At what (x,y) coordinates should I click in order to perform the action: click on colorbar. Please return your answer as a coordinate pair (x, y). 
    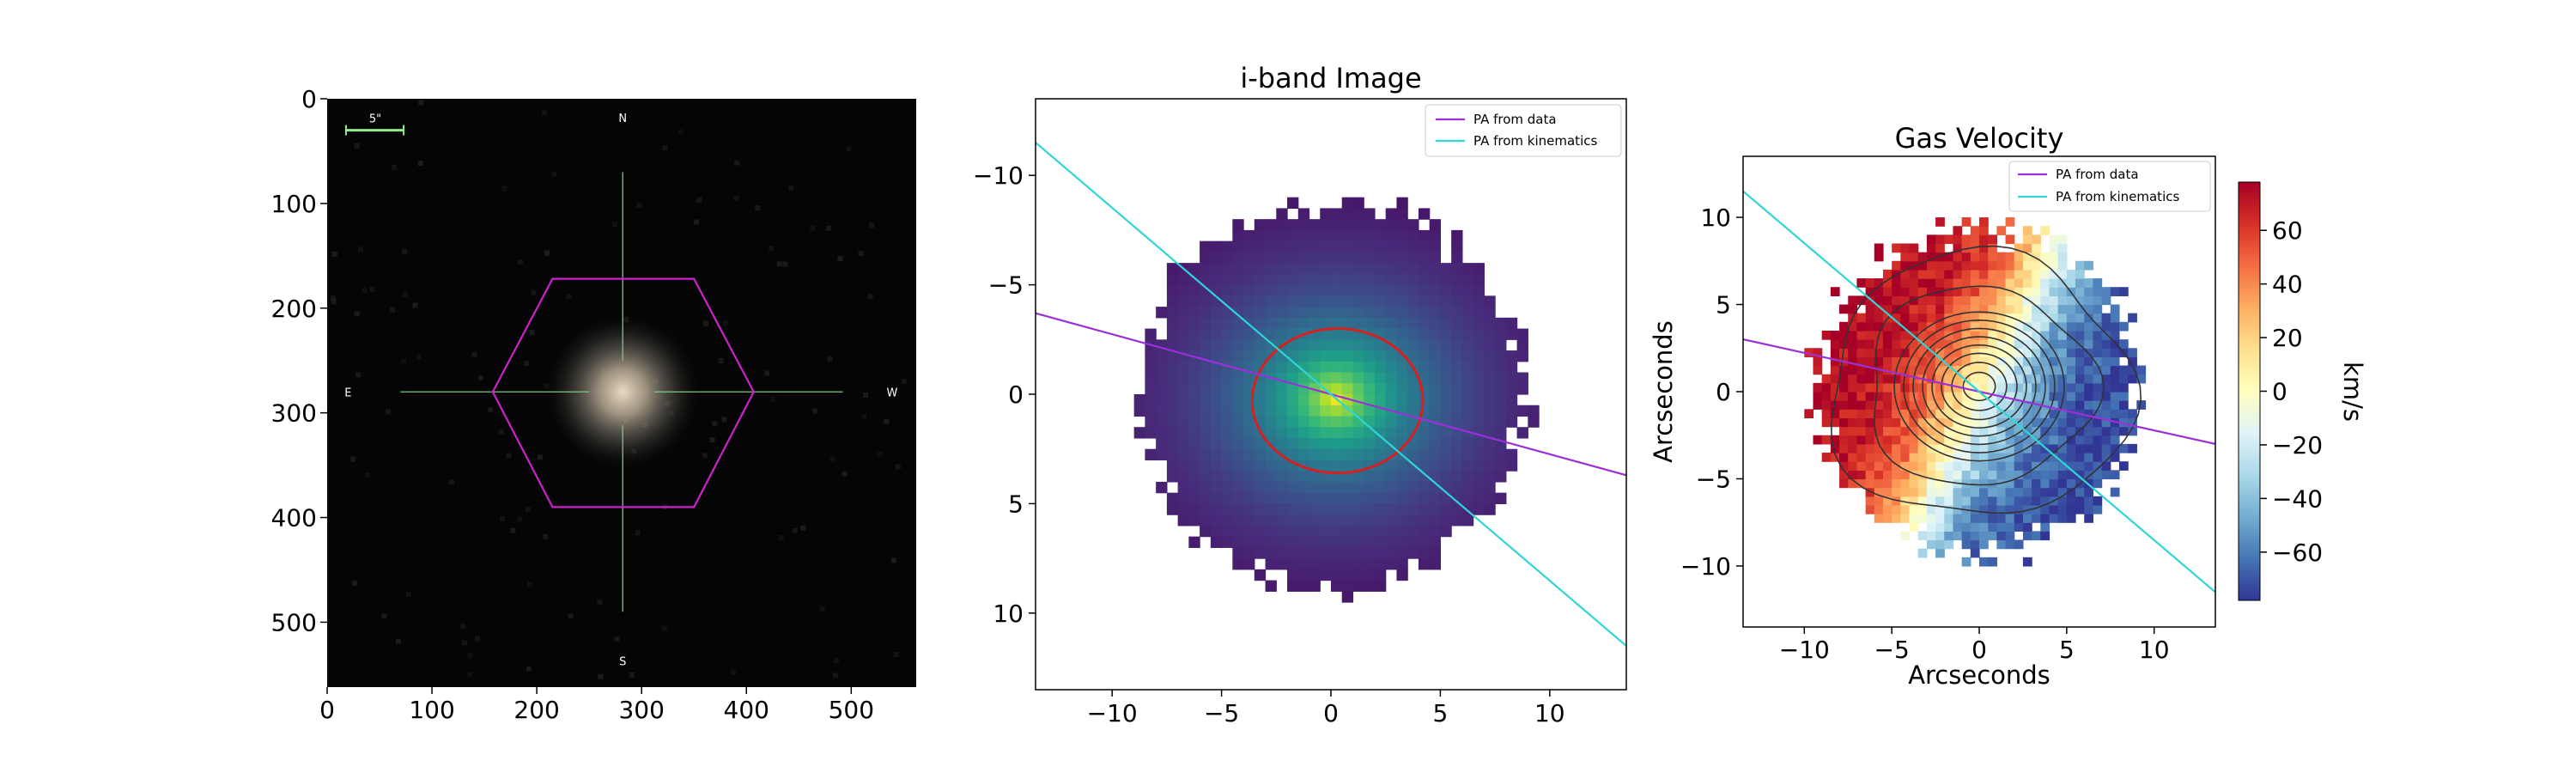
    Looking at the image, I should click on (2250, 391).